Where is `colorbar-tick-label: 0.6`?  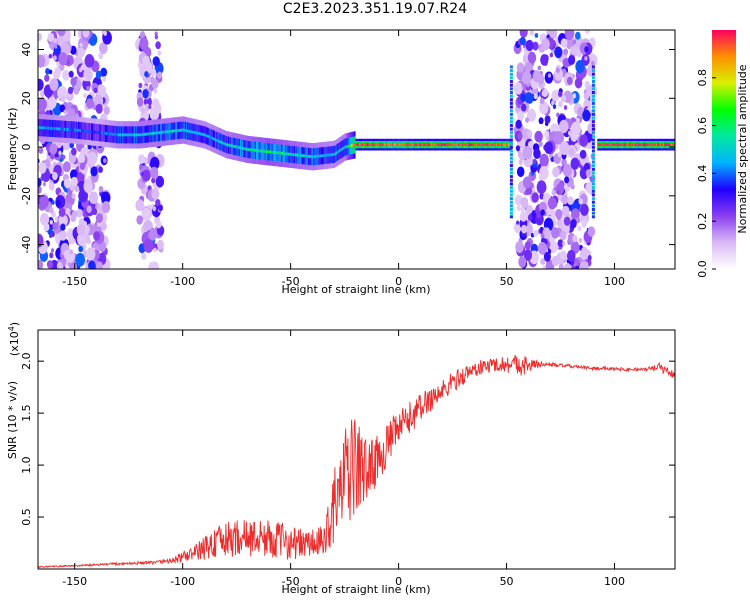
colorbar-tick-label: 0.6 is located at coordinates (702, 126).